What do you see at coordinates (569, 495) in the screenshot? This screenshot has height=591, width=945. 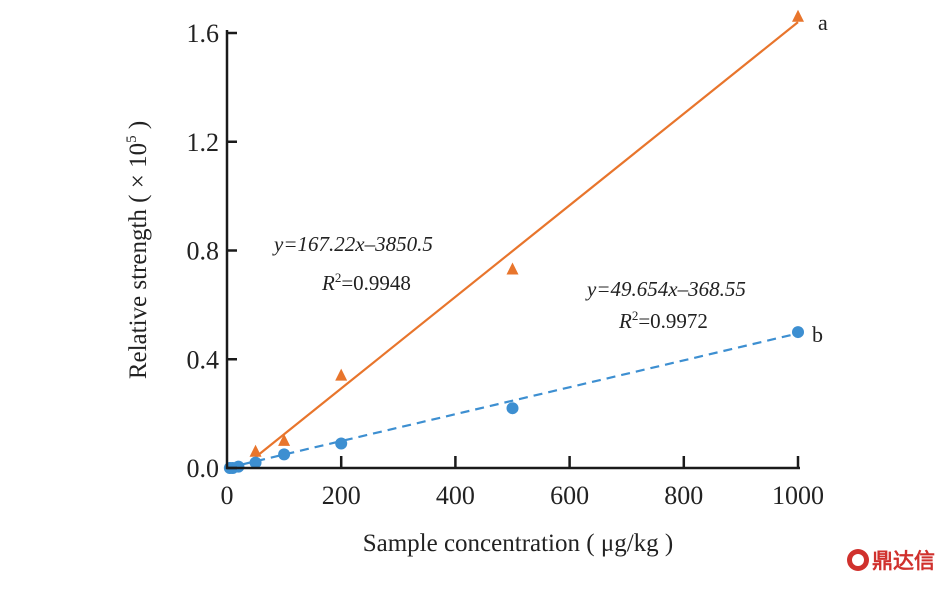 I see `x-tick-label: 600` at bounding box center [569, 495].